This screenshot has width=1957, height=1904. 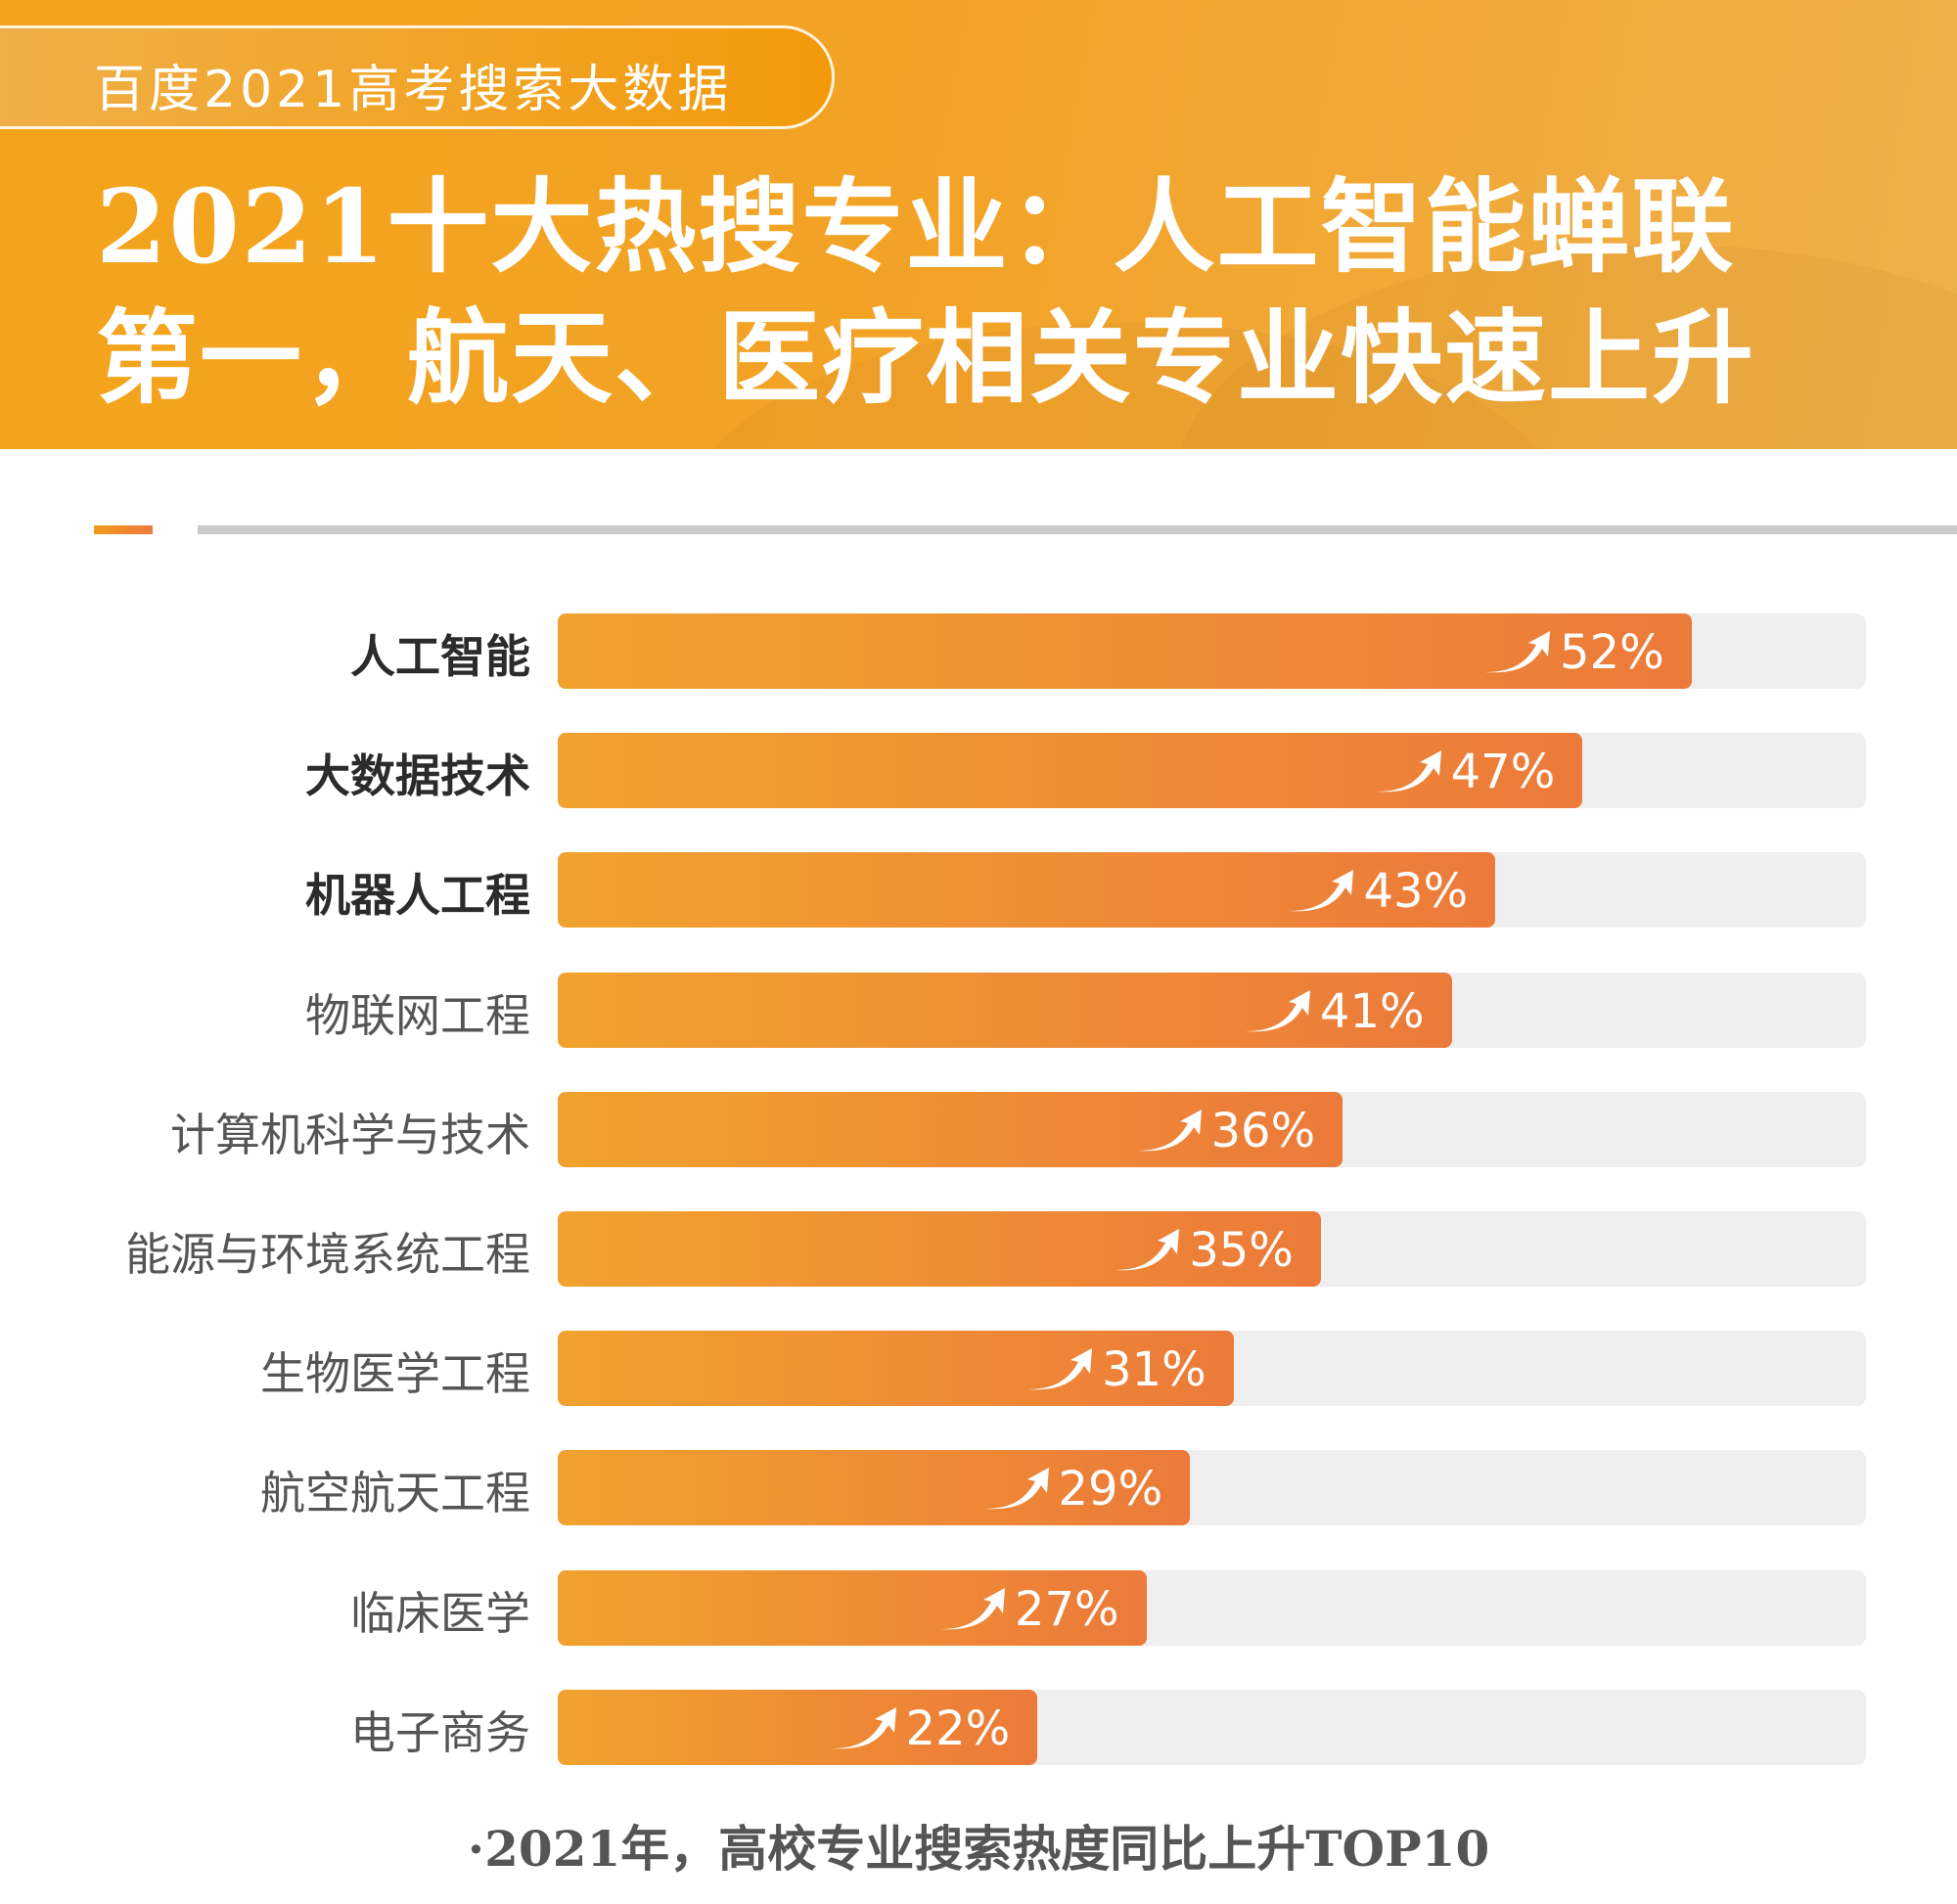 I want to click on title-line-1: 2021十大热搜专业：人工智能蝉联, so click(x=916, y=226).